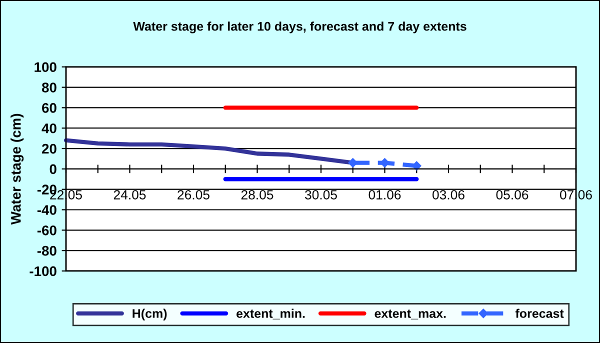  I want to click on x-tick-label: 05.06, so click(512, 195).